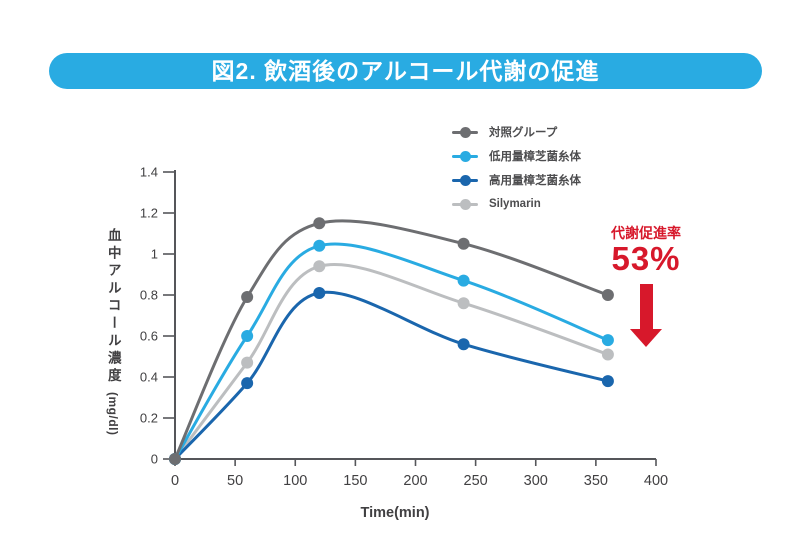  What do you see at coordinates (149, 213) in the screenshot?
I see `y-tick-label: 1.2` at bounding box center [149, 213].